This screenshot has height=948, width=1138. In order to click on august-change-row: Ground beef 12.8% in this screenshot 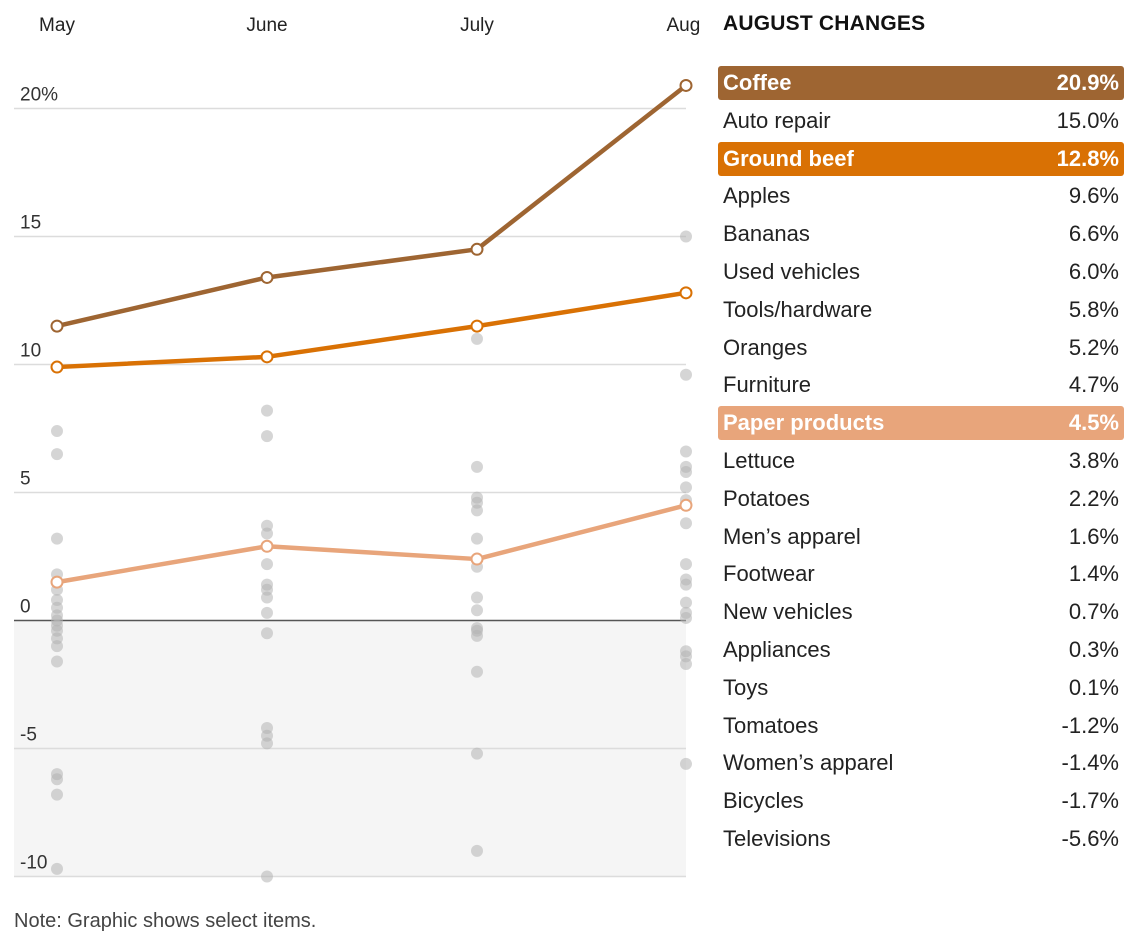, I will do `click(921, 158)`.